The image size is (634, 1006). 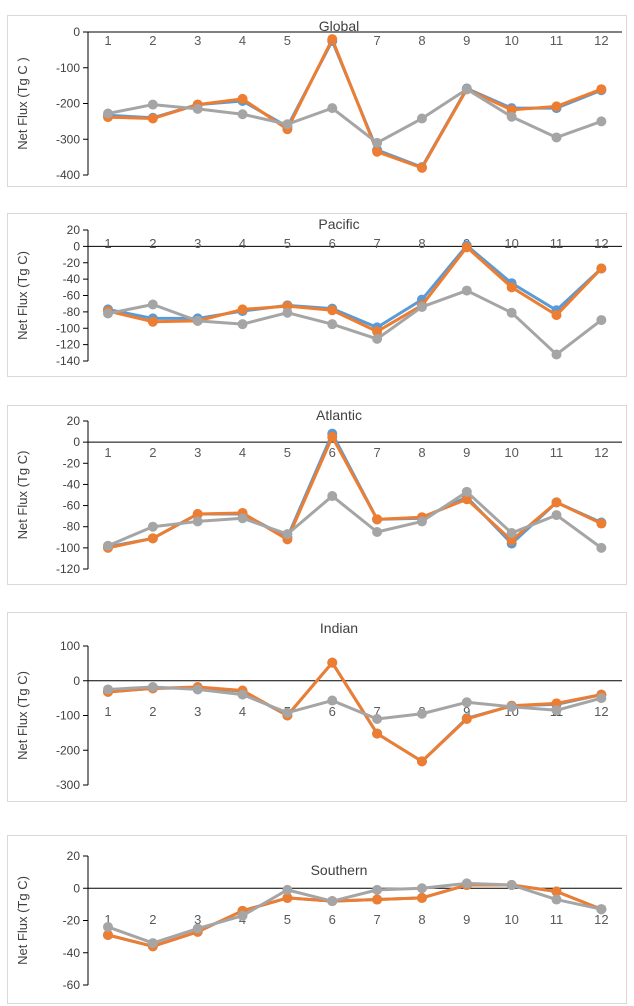 I want to click on chart-title-indian: Indian, so click(x=339, y=628).